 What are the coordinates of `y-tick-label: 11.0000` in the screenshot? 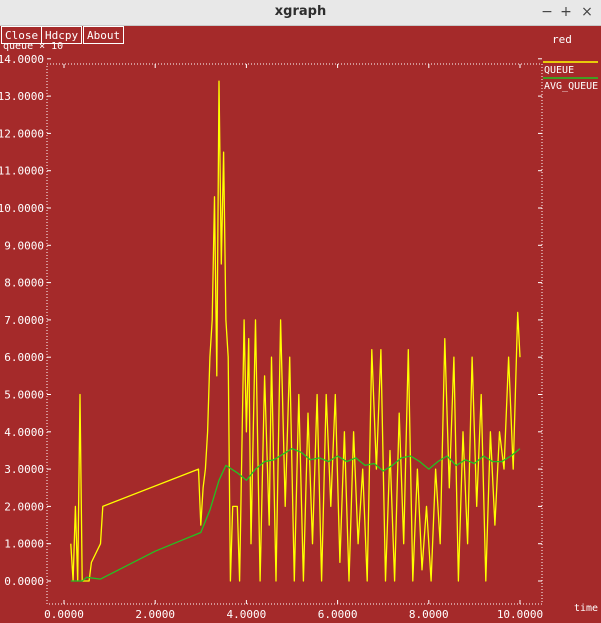 It's located at (22, 171).